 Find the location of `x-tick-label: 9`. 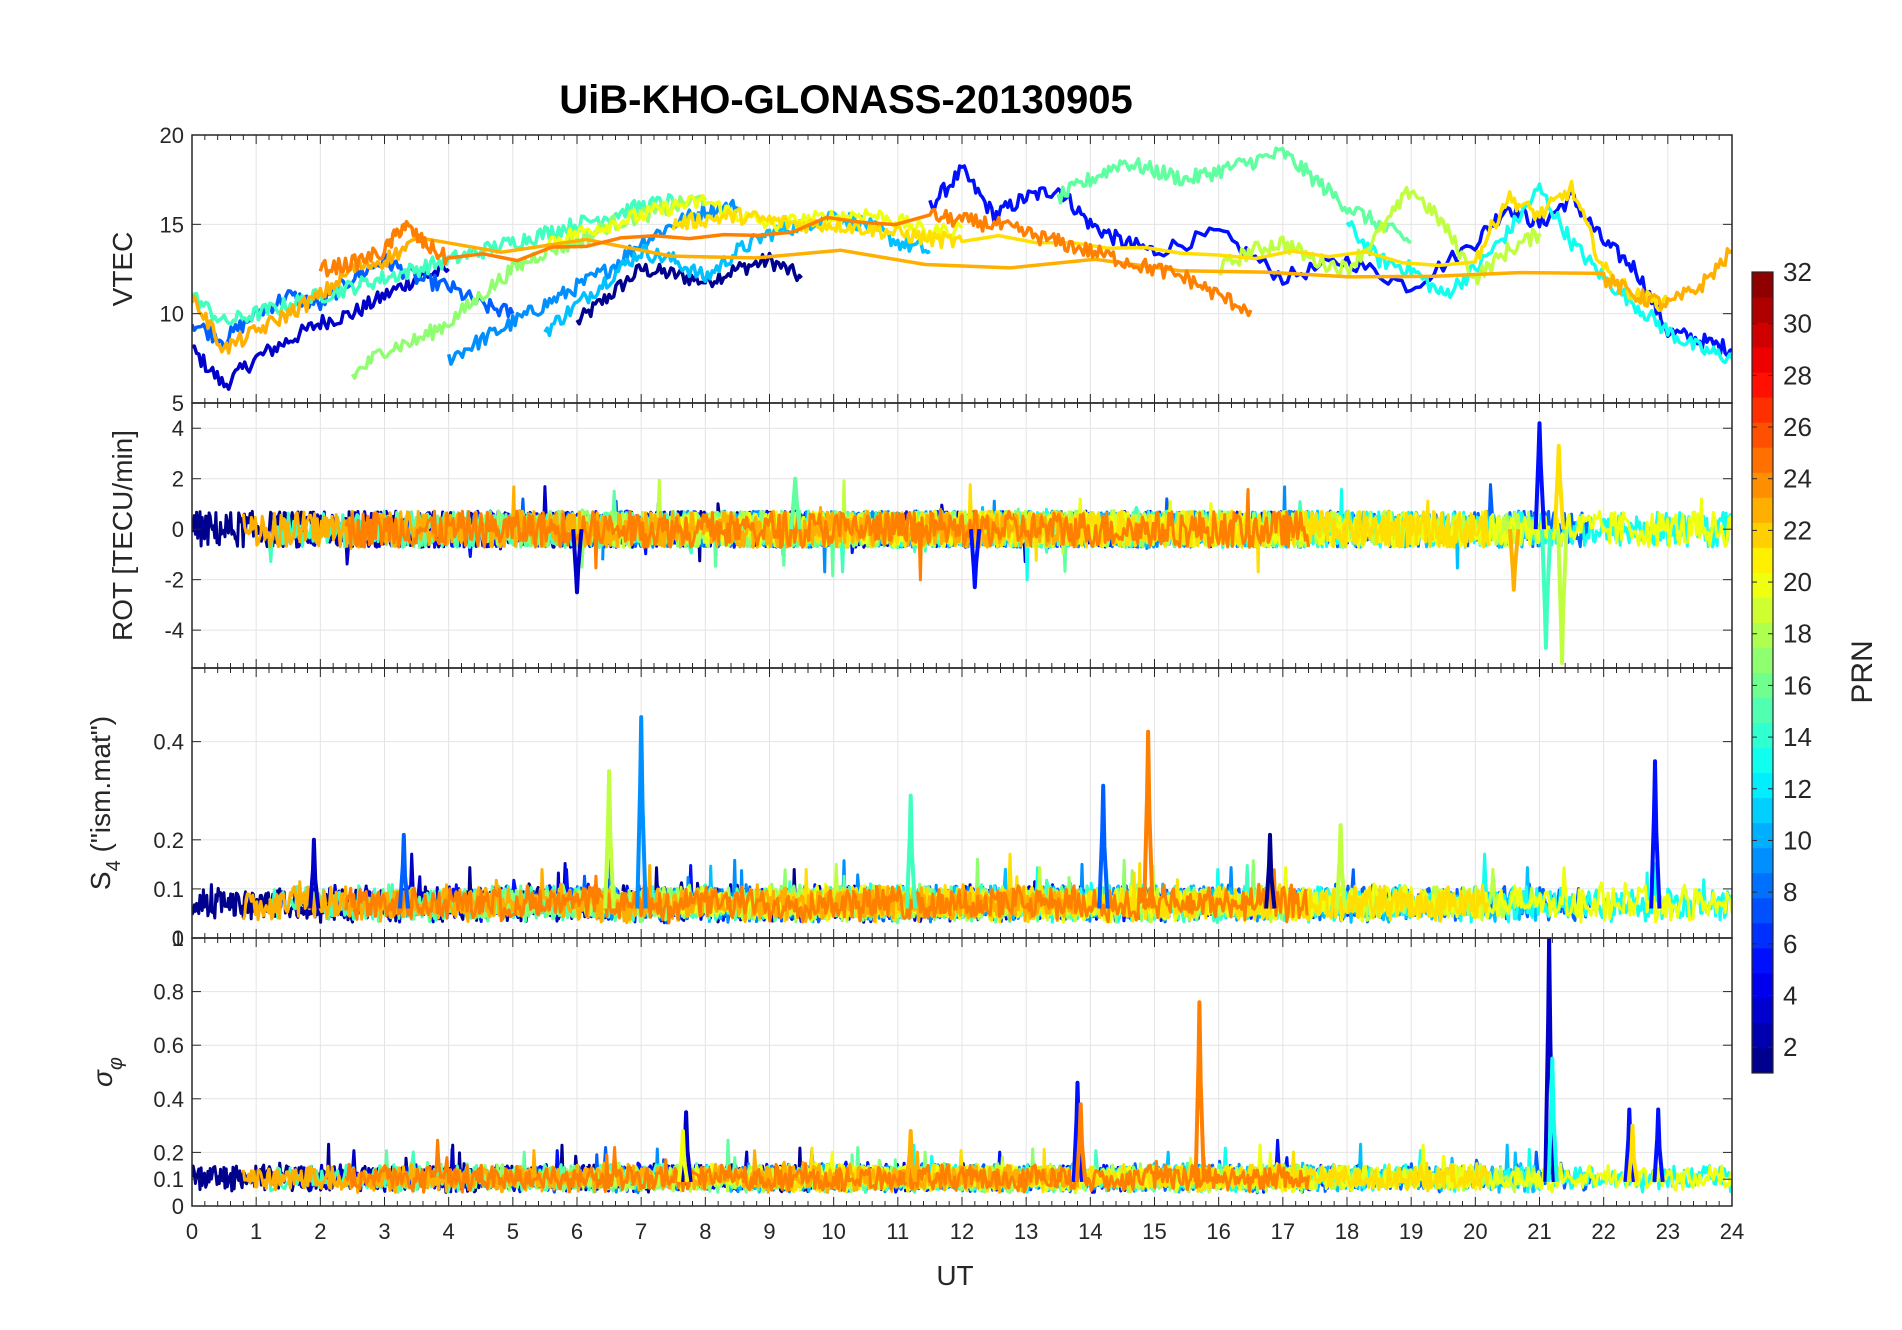

x-tick-label: 9 is located at coordinates (769, 1231).